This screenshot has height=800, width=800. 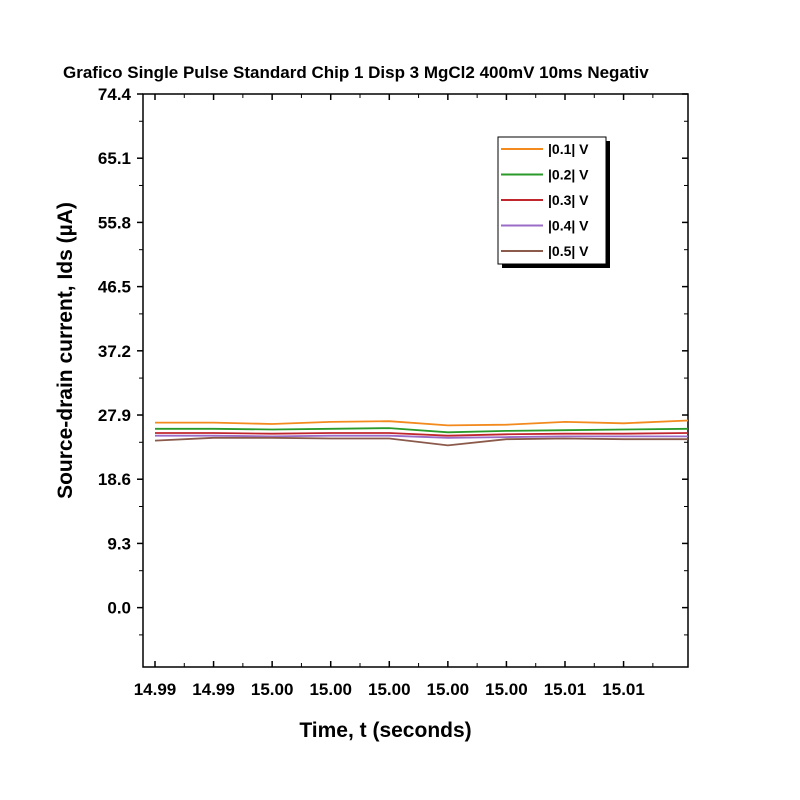 I want to click on y-tick-label: 18.6, so click(x=114, y=479).